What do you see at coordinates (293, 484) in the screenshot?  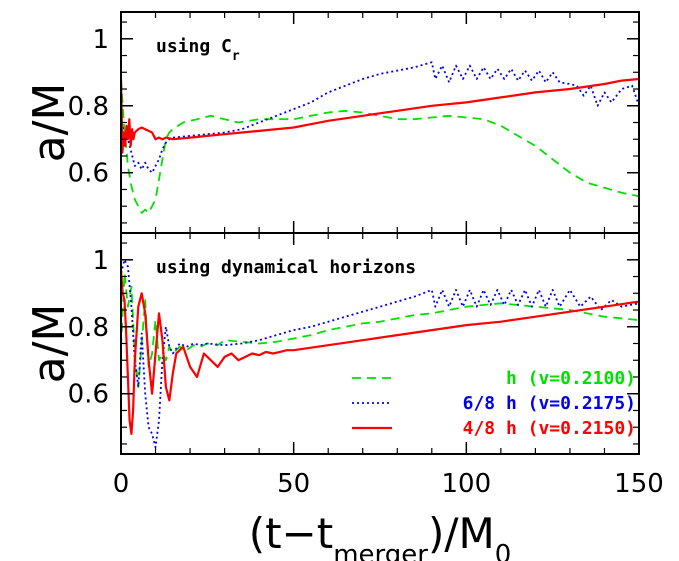 I see `x-tick-label: 50` at bounding box center [293, 484].